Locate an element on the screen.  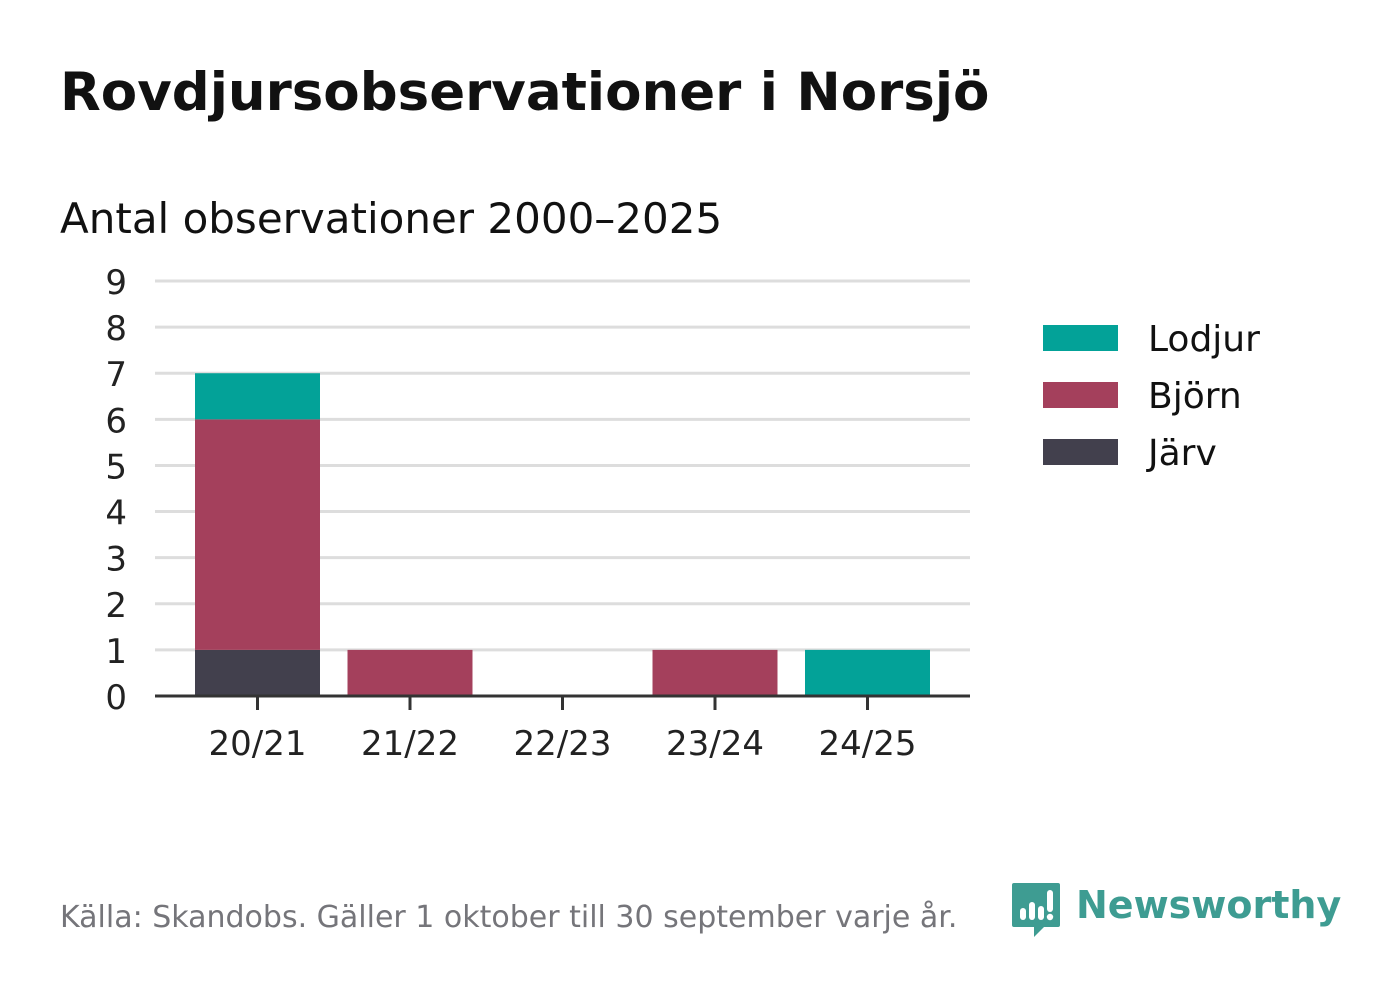
x-tick-label: 23/24 is located at coordinates (715, 744).